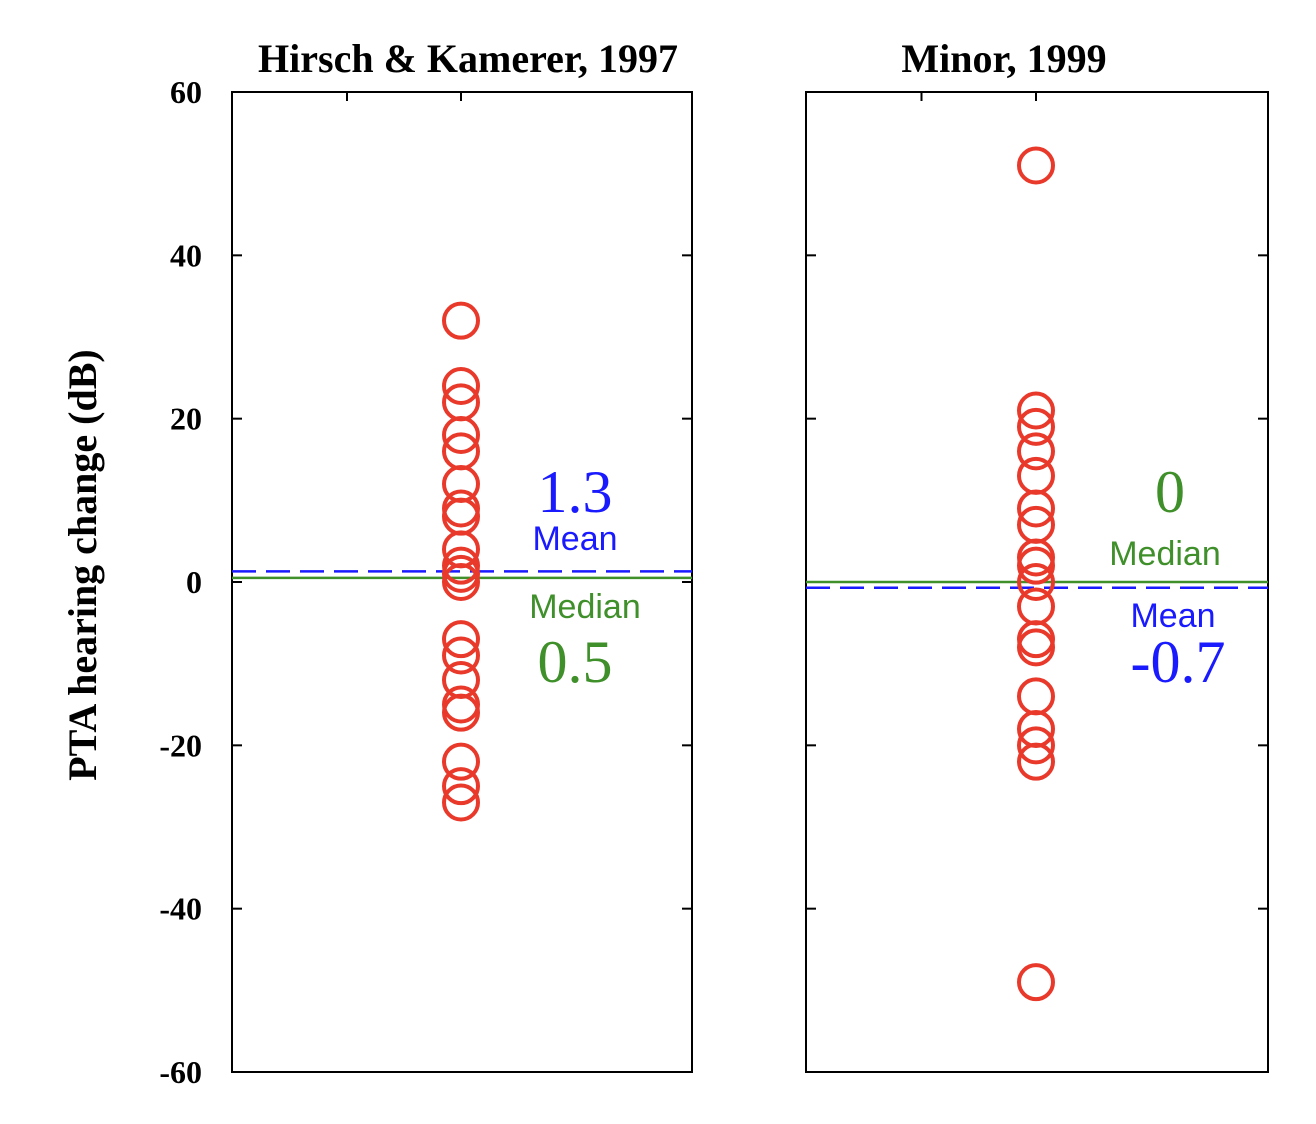 Image resolution: width=1316 pixels, height=1124 pixels. I want to click on panel-title: Hirsch & Kamerer, 1997, so click(468, 58).